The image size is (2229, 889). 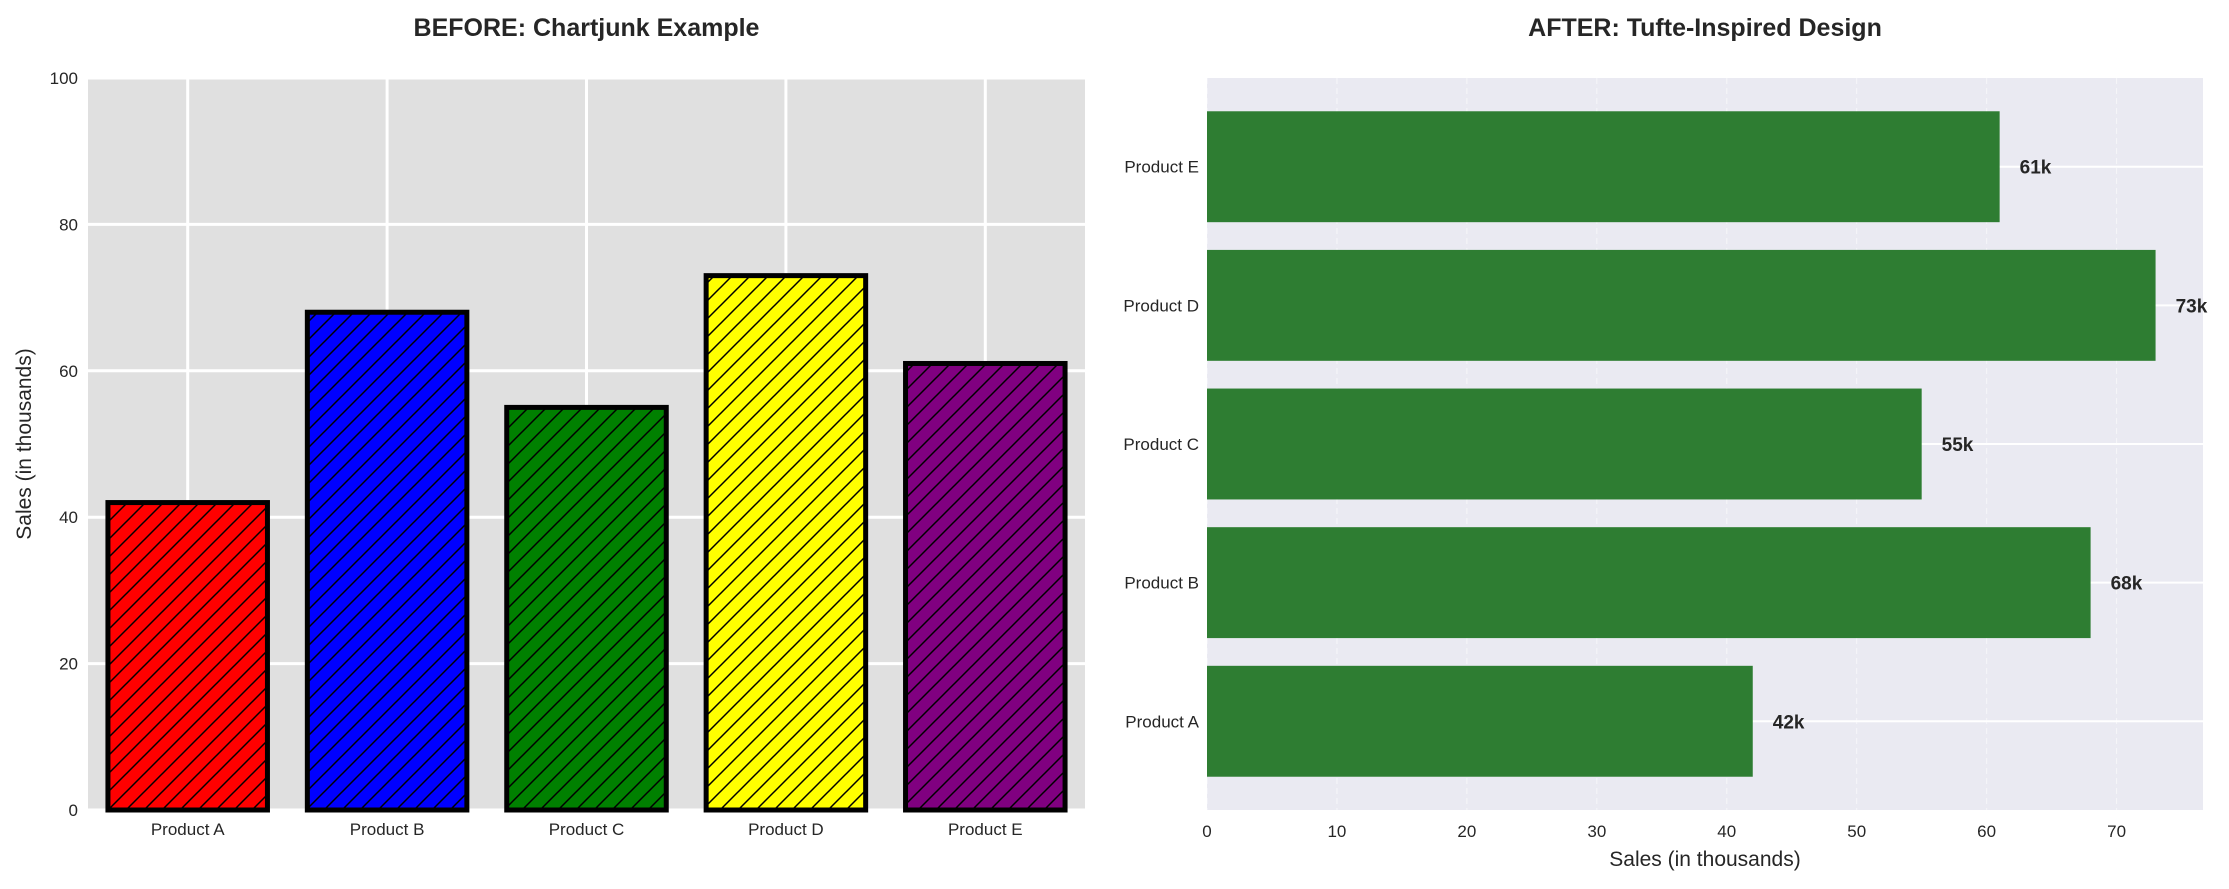 What do you see at coordinates (1161, 305) in the screenshot?
I see `y-tick-label: Product D` at bounding box center [1161, 305].